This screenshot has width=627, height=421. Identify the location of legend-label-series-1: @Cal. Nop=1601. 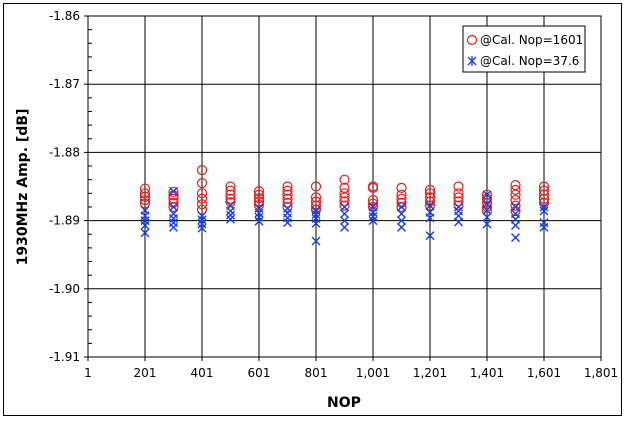
(531, 40).